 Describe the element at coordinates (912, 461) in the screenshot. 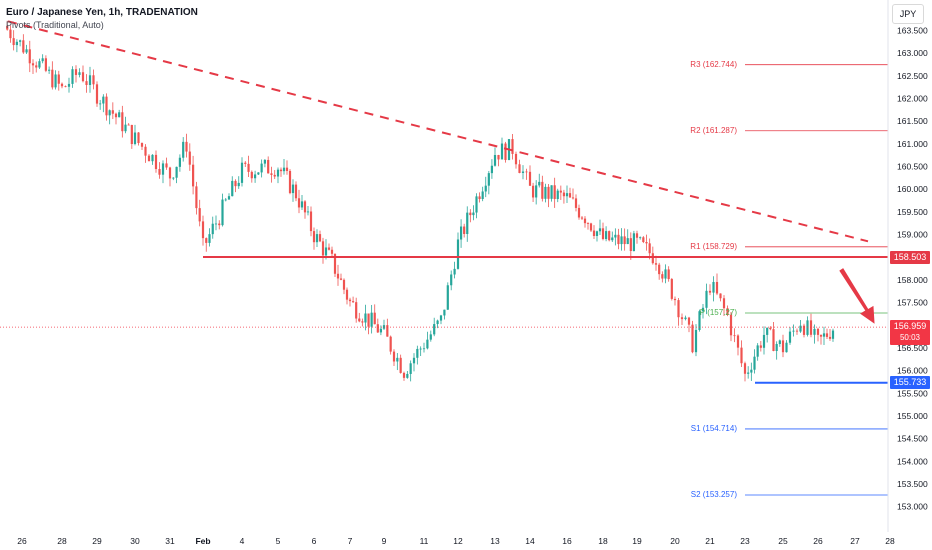

I see `price-tick-label: 154.000` at that location.